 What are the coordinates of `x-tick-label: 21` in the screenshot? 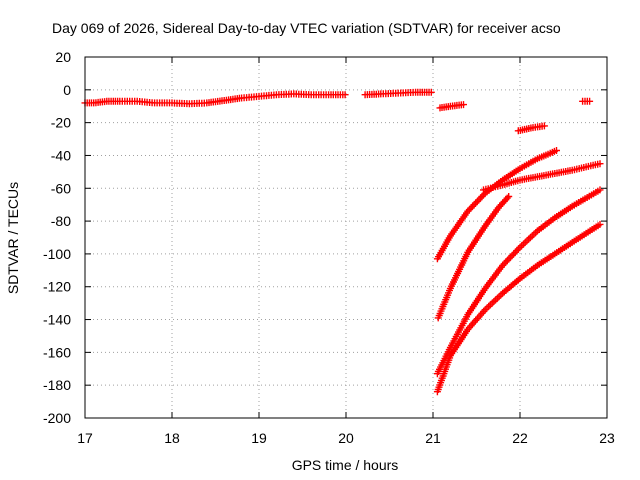 It's located at (433, 438).